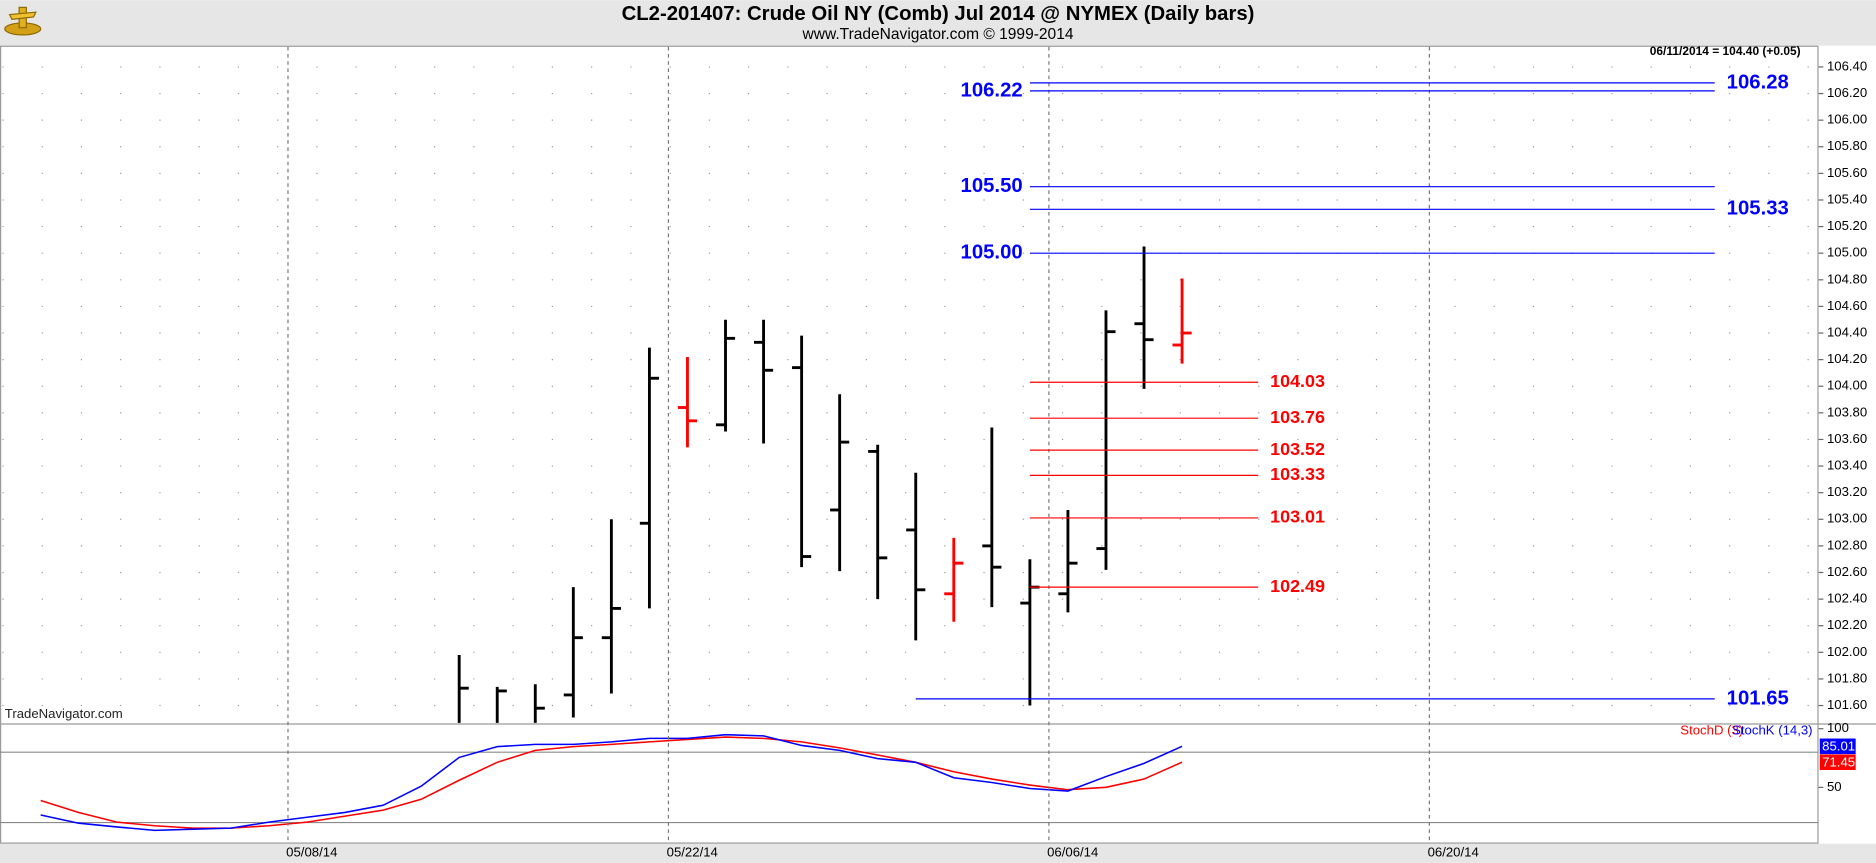 Image resolution: width=1876 pixels, height=863 pixels. What do you see at coordinates (1725, 51) in the screenshot?
I see `last-price-info: 06/11/2014 = 104.40 (+0.05)` at bounding box center [1725, 51].